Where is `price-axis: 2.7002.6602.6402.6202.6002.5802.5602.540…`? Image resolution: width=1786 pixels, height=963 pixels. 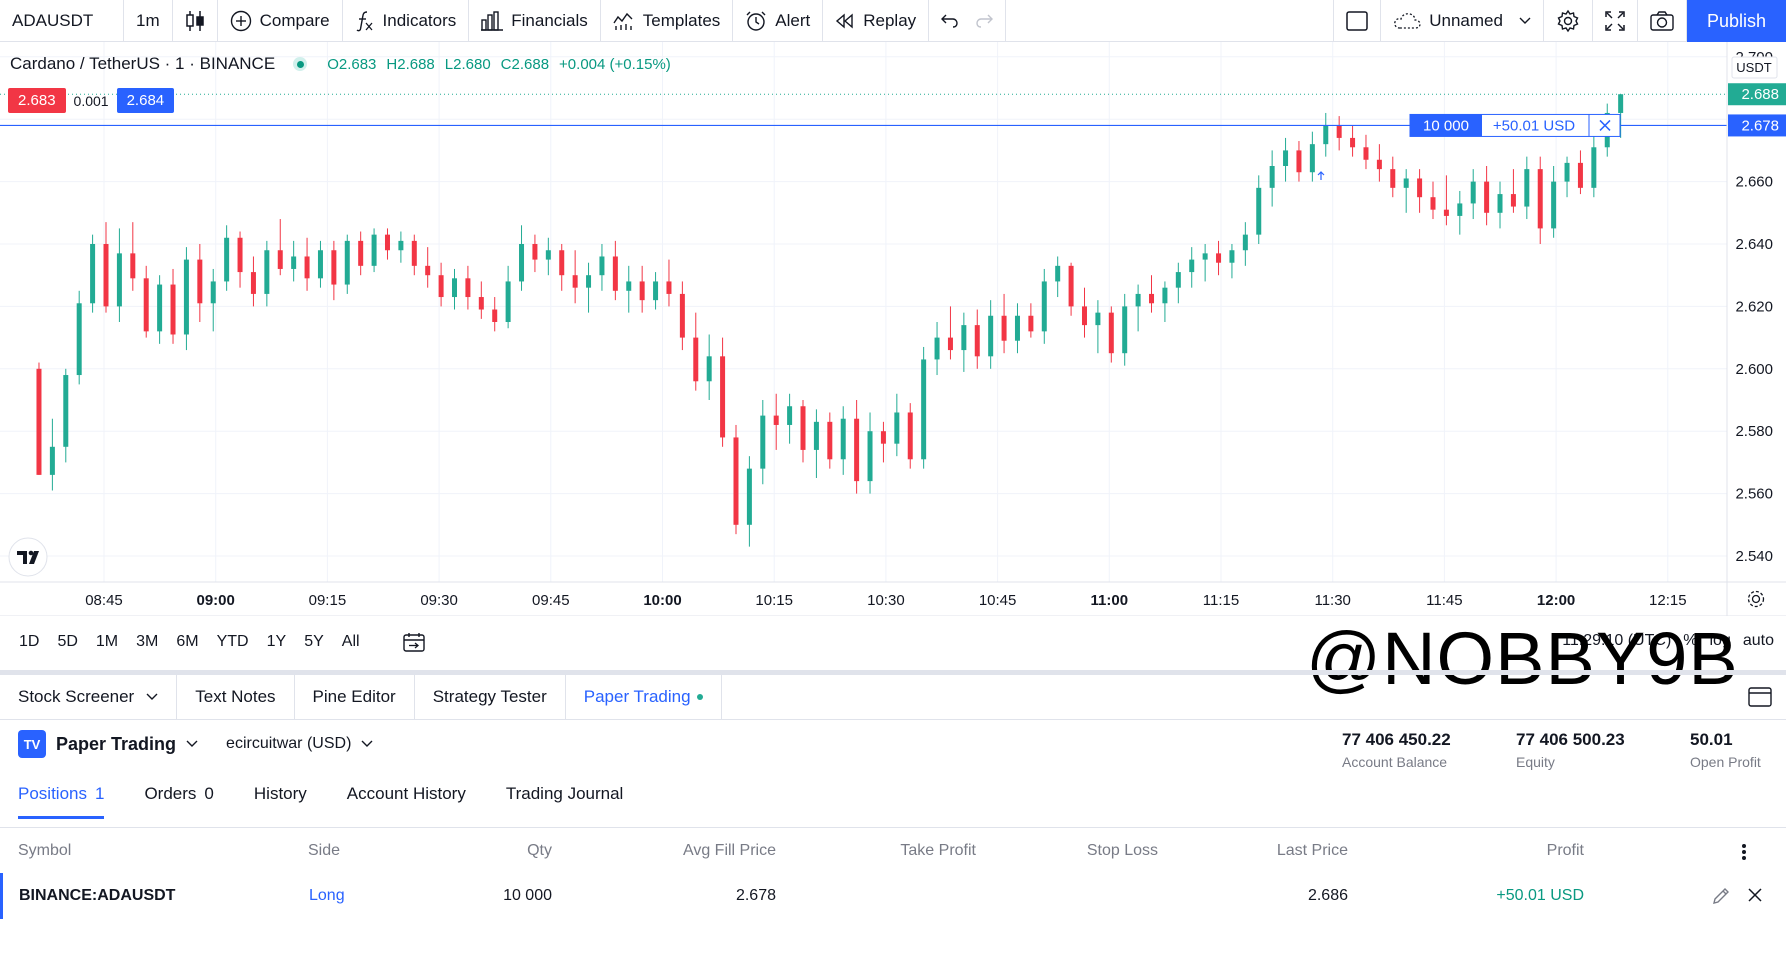 price-axis: 2.7002.6602.6402.6202.6002.5802.5602.540… is located at coordinates (1756, 329).